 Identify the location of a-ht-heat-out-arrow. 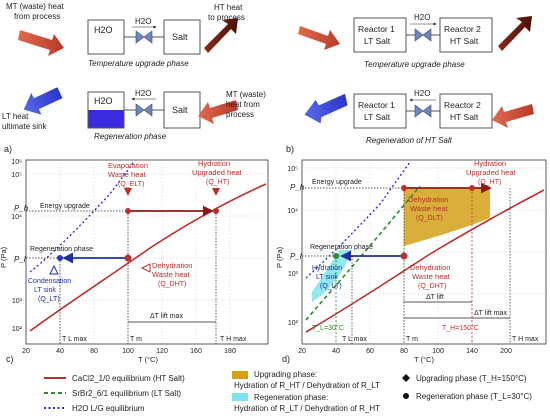
(221, 35).